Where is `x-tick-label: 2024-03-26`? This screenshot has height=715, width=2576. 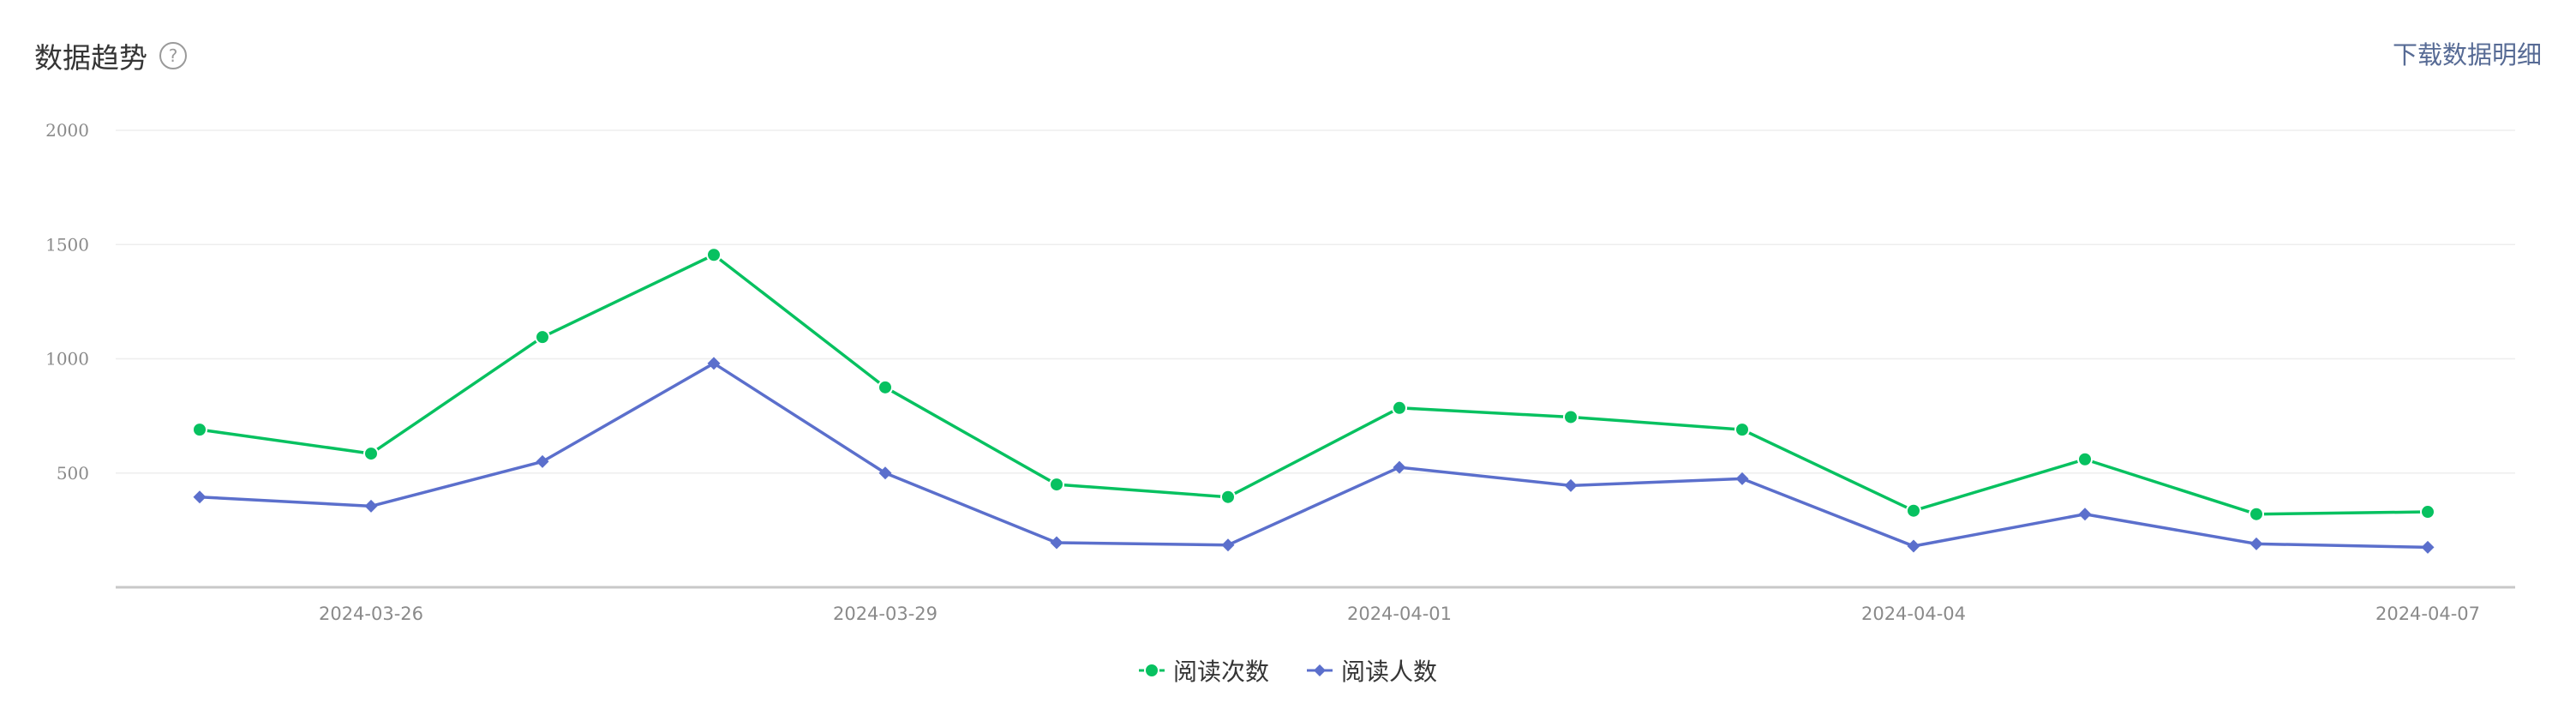
x-tick-label: 2024-03-26 is located at coordinates (371, 614).